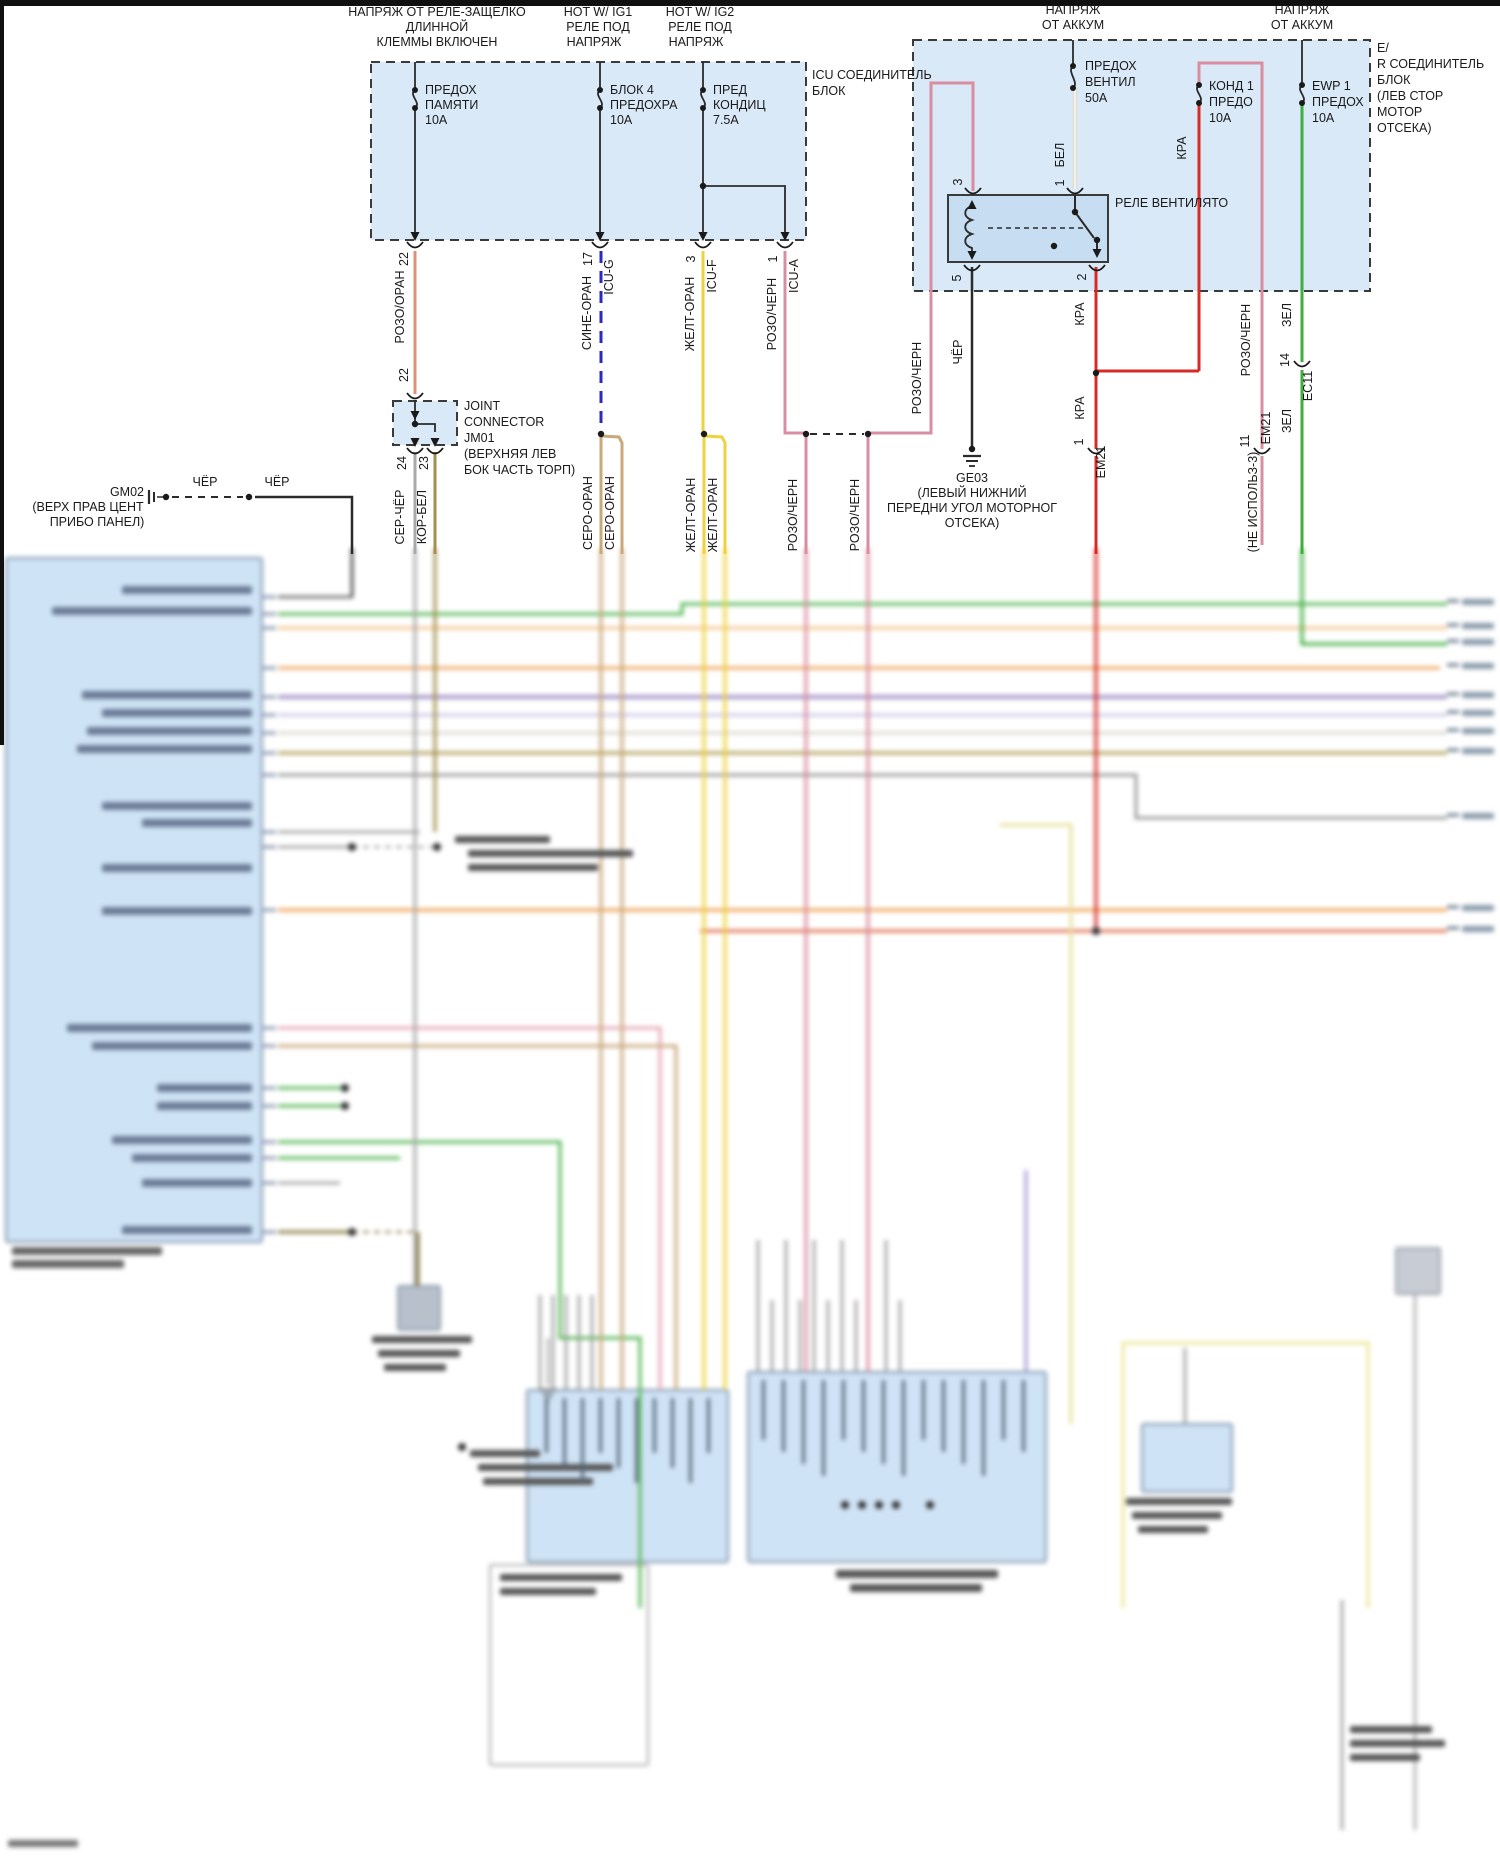  What do you see at coordinates (569, 1665) in the screenshot?
I see `caption-box` at bounding box center [569, 1665].